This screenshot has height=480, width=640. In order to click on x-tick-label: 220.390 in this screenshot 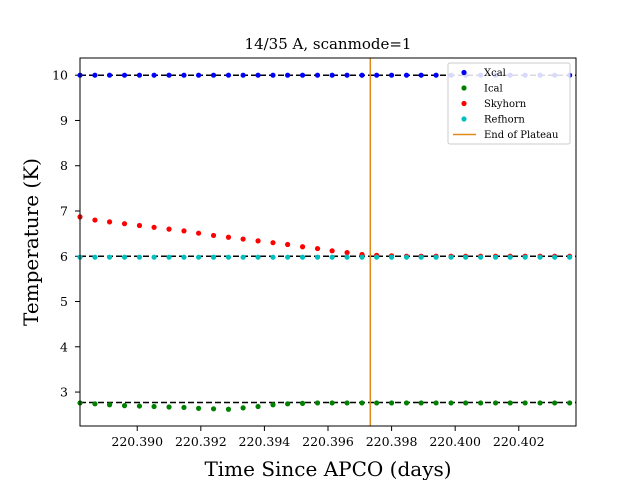, I will do `click(137, 441)`.